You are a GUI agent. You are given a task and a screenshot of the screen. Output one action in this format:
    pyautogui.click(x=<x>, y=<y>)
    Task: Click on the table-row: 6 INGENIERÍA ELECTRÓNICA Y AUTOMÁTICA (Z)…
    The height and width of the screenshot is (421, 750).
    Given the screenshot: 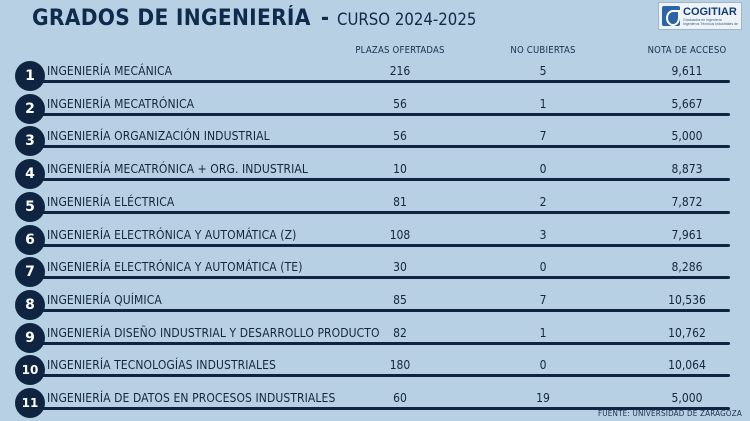 What is the action you would take?
    pyautogui.click(x=375, y=238)
    